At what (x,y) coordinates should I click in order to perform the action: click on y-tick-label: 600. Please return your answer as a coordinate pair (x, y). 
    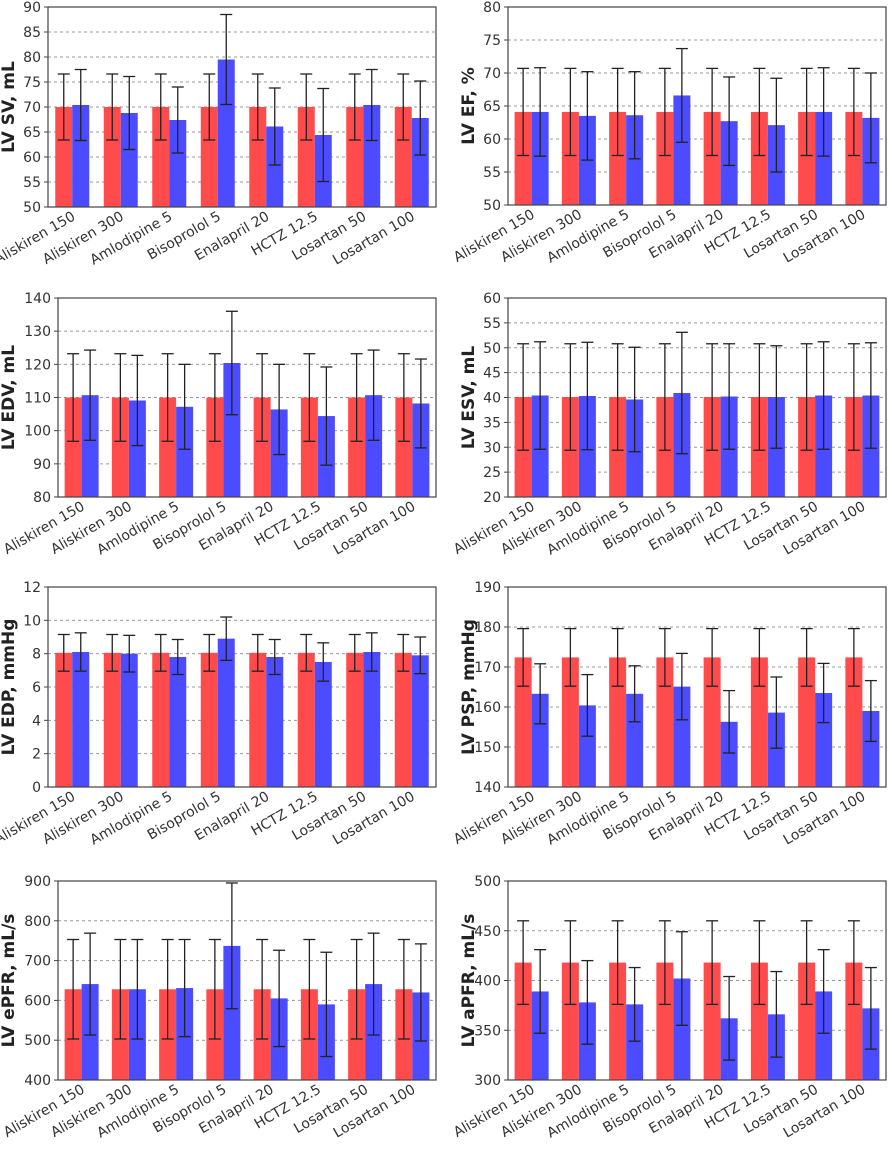
    Looking at the image, I should click on (37, 1001).